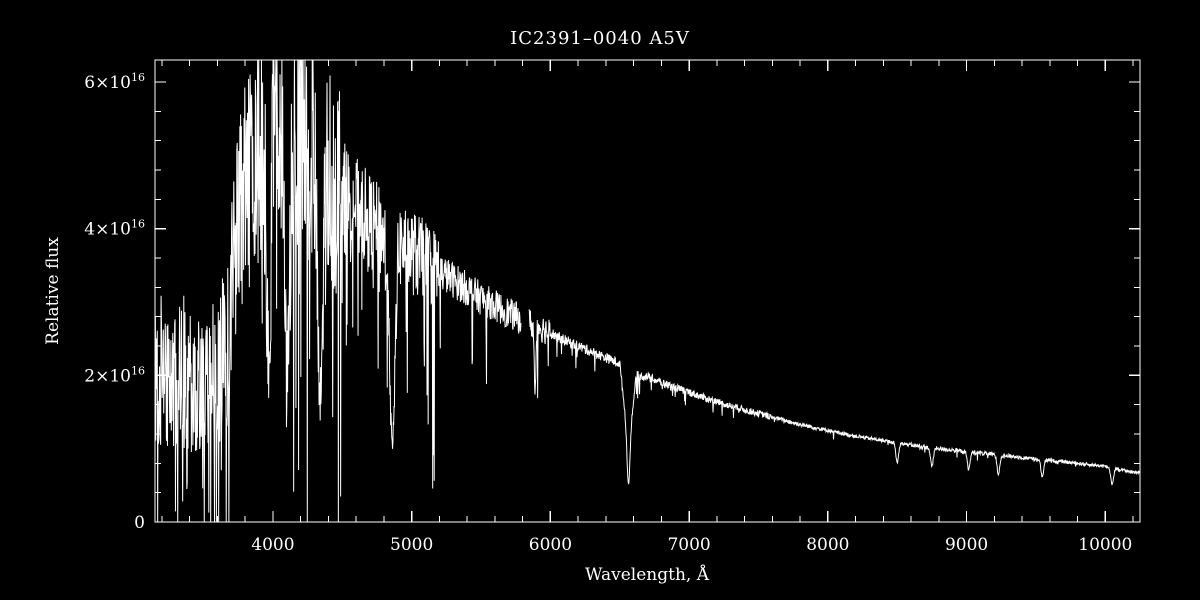  What do you see at coordinates (114, 229) in the screenshot?
I see `y-tick-label: 4×10¹⁶` at bounding box center [114, 229].